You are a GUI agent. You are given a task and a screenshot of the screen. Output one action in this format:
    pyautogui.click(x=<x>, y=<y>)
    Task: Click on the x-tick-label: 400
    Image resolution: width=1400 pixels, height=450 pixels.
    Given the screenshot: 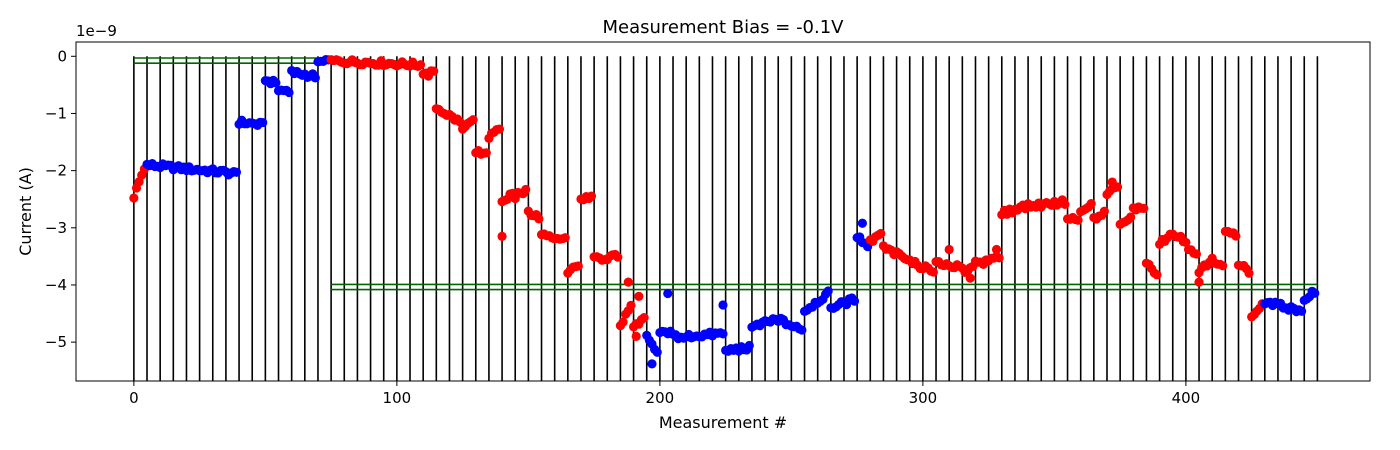 What is the action you would take?
    pyautogui.click(x=1186, y=398)
    